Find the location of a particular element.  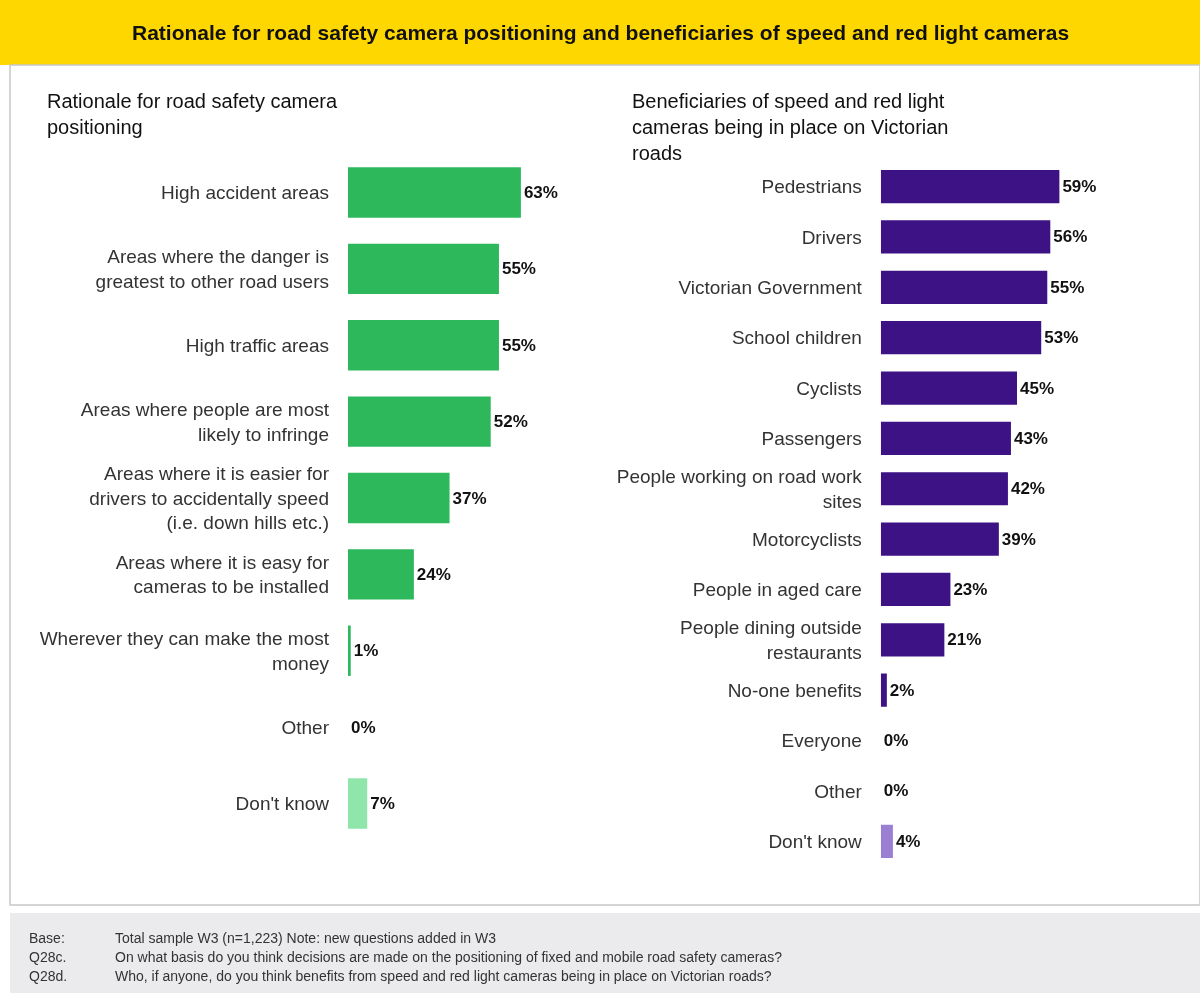

data-label: 2% is located at coordinates (902, 690).